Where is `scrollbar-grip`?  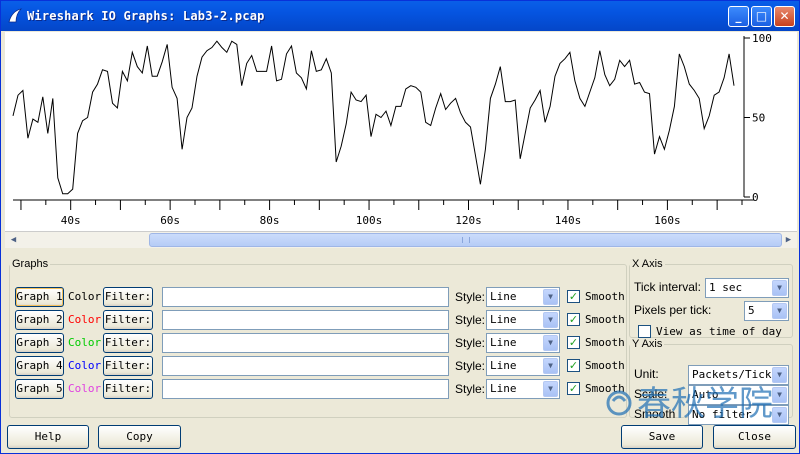 scrollbar-grip is located at coordinates (465, 240).